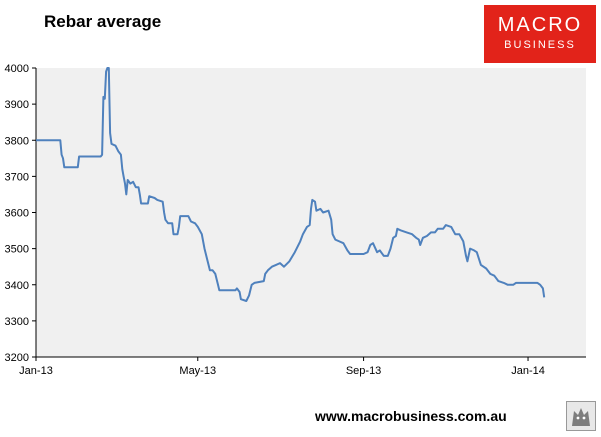  I want to click on y-tick-label: 4000, so click(17, 69).